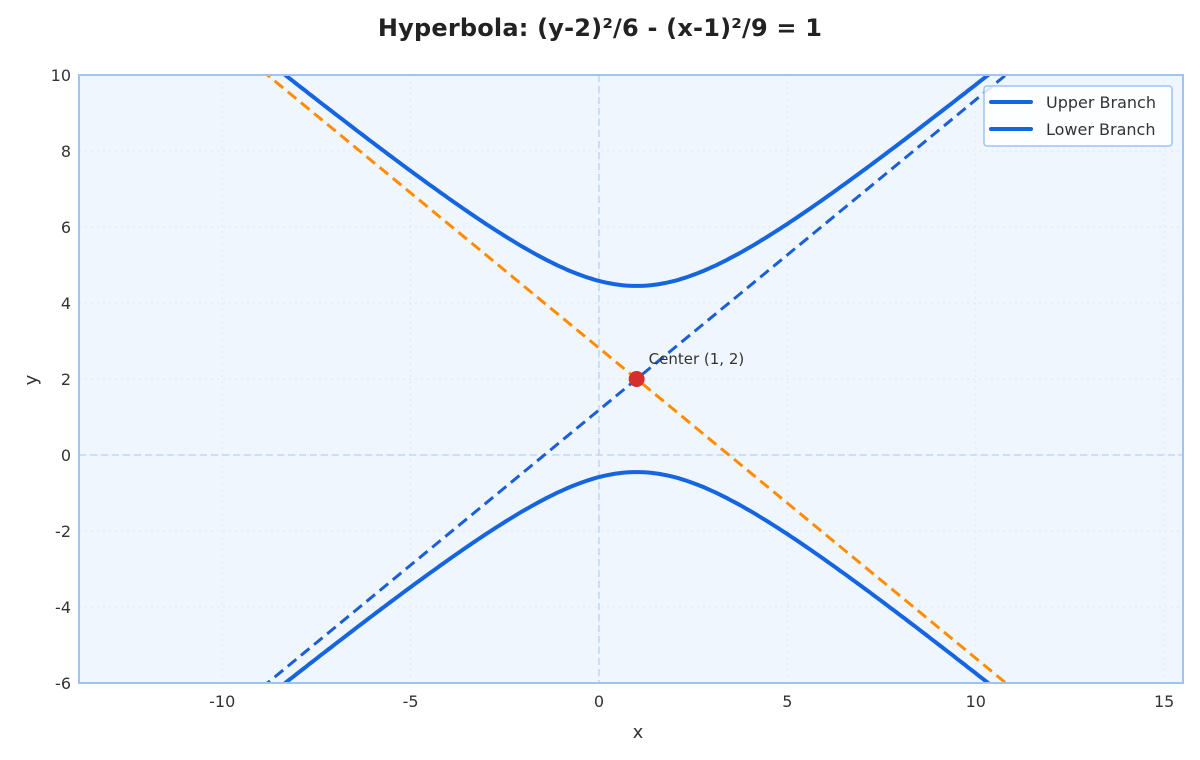 The image size is (1200, 760). I want to click on y-tick-label: -4, so click(63, 607).